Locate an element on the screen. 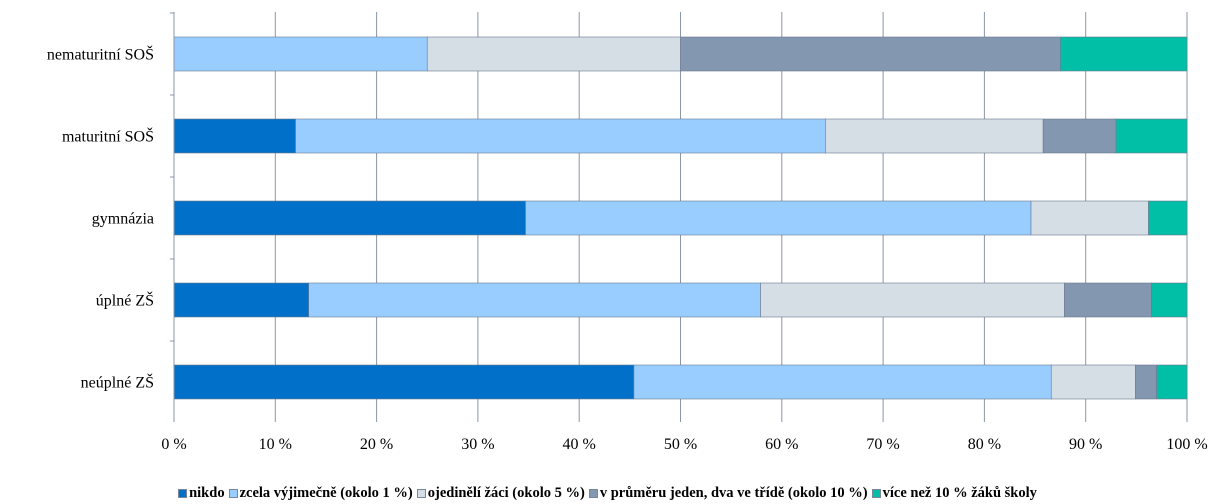 Image resolution: width=1219 pixels, height=504 pixels. legend-item: ojedinělí žáci (okolo 5 %) is located at coordinates (500, 493).